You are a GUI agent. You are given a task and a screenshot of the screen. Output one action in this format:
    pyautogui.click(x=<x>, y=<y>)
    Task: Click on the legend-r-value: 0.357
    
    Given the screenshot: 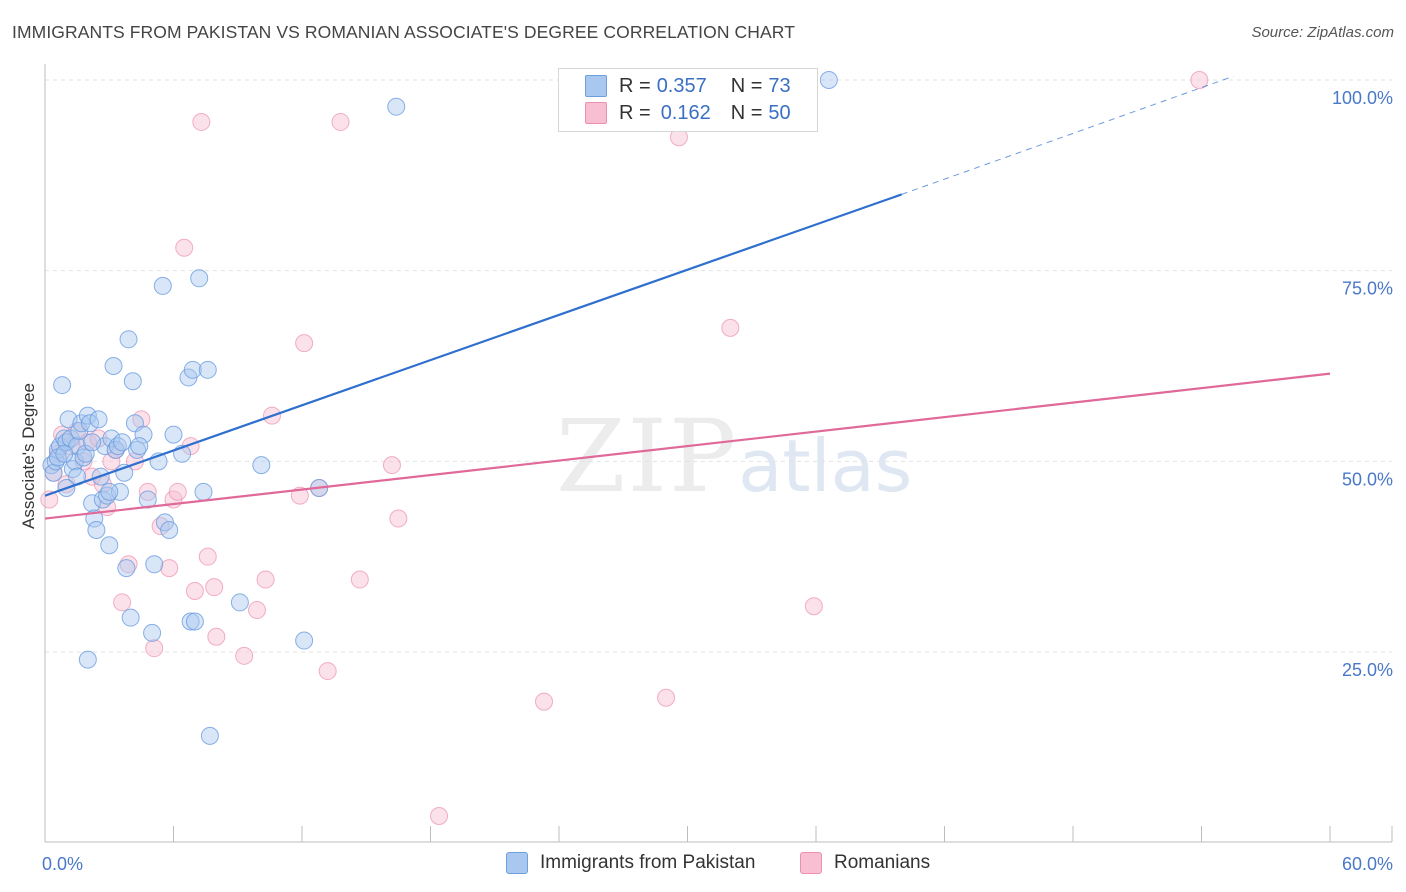 What is the action you would take?
    pyautogui.click(x=681, y=85)
    